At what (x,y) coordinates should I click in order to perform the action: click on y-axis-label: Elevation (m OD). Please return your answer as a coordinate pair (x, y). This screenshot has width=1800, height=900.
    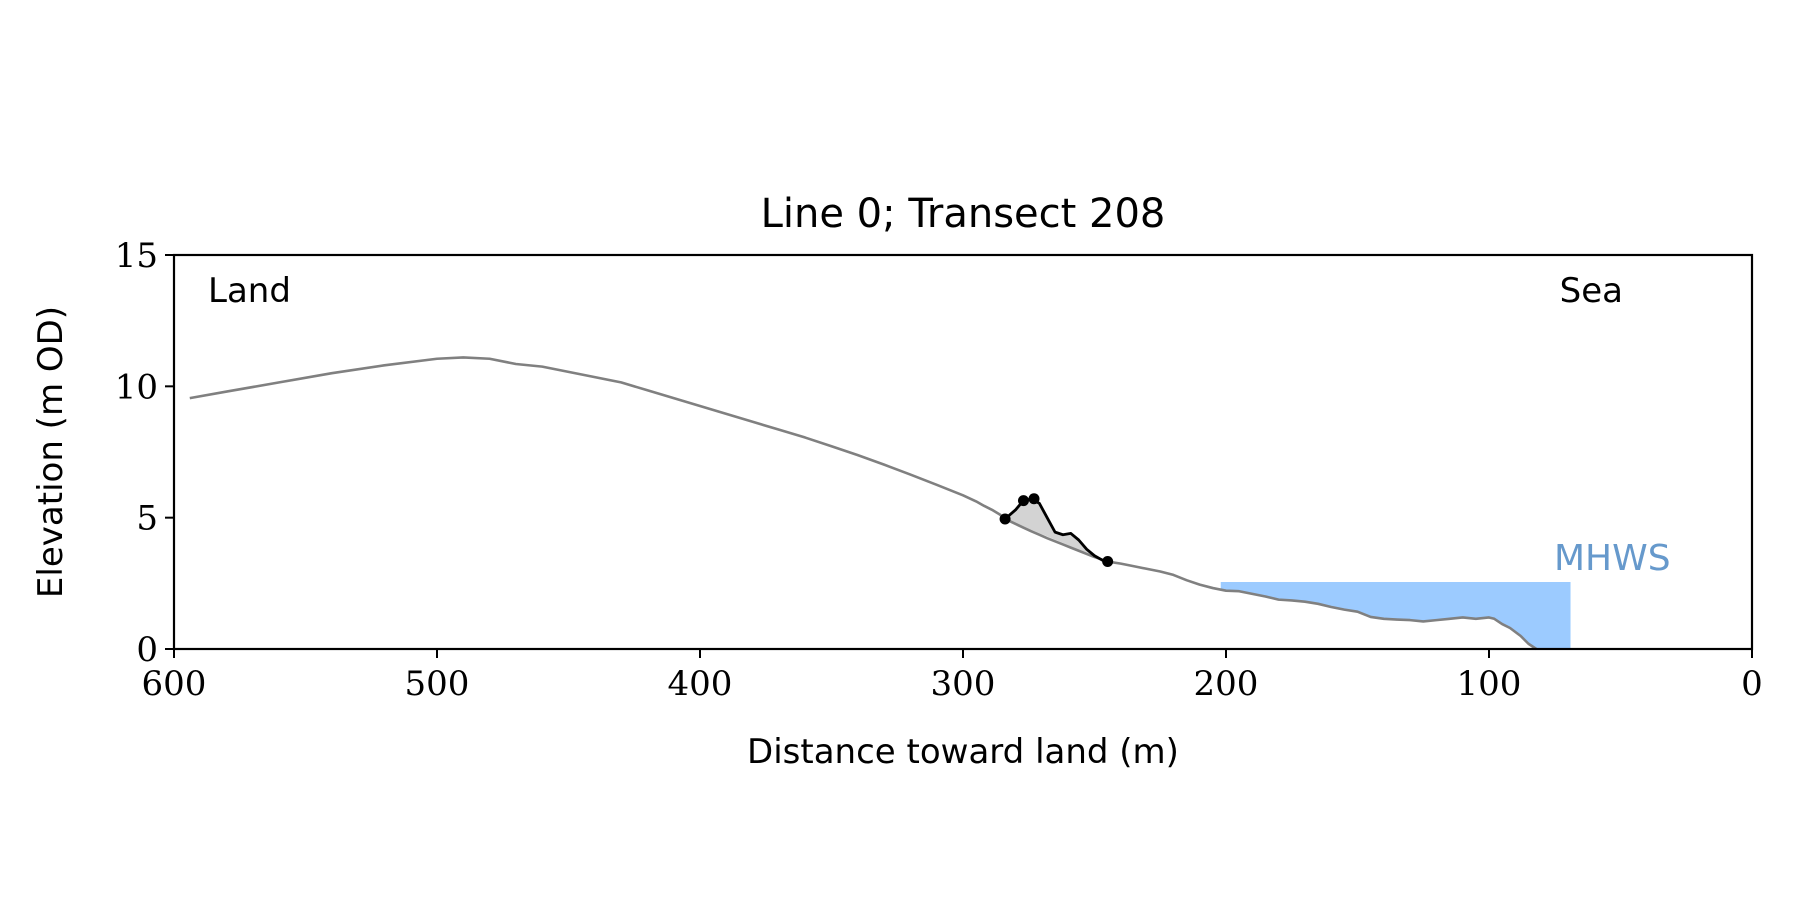
    Looking at the image, I should click on (51, 452).